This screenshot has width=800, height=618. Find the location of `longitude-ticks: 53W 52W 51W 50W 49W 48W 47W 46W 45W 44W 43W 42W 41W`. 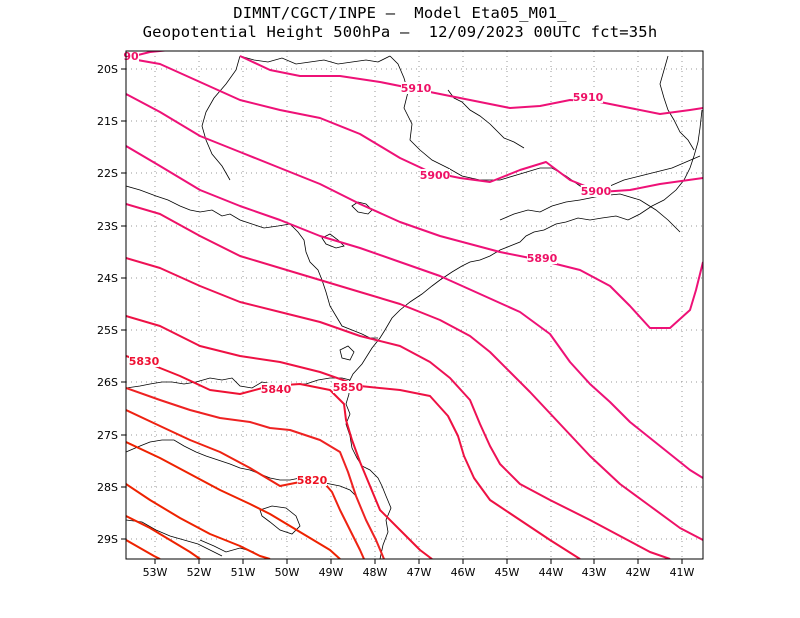

longitude-ticks: 53W 52W 51W 50W 49W 48W 47W 46W 45W 44W 43W 42W 41W is located at coordinates (419, 569).